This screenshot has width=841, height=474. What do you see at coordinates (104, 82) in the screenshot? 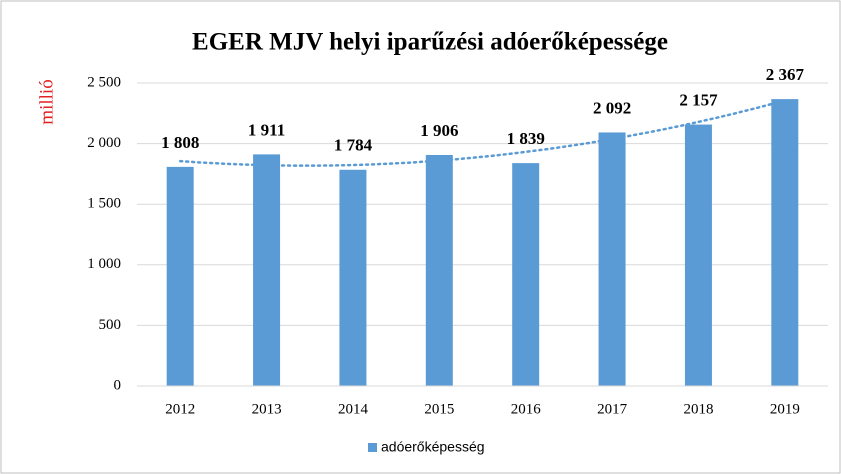
I see `y-tick-label: 2 500` at bounding box center [104, 82].